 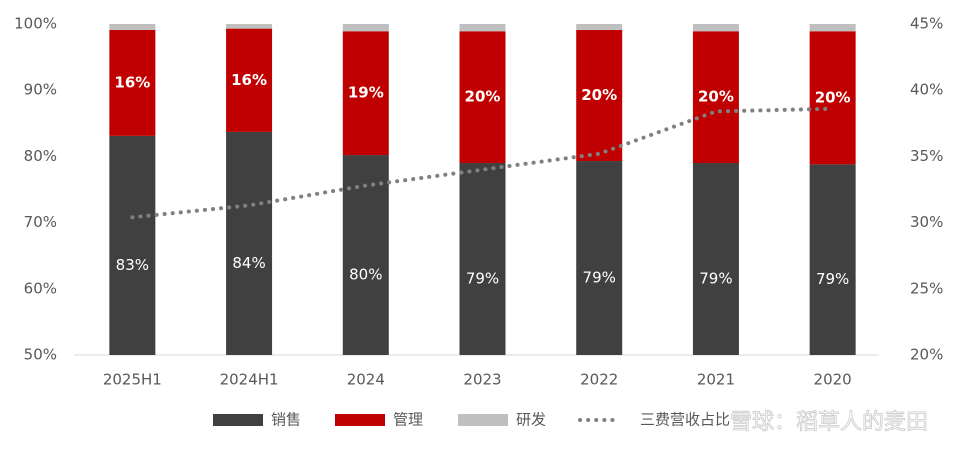 I want to click on watermark: 雪球：稻草人的麦田, so click(x=829, y=422).